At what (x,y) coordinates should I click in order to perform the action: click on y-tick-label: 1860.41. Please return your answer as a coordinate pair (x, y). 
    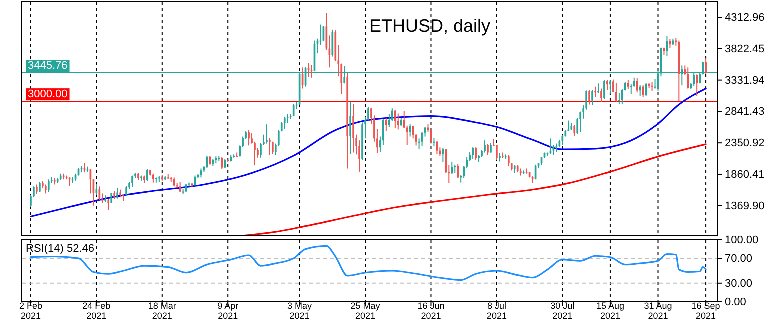
    Looking at the image, I should click on (745, 175).